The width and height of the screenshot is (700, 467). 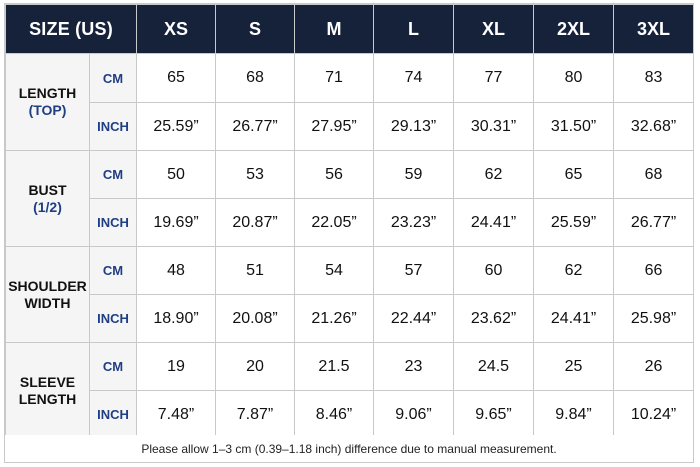 I want to click on value-cell: 22.05”, so click(x=334, y=222).